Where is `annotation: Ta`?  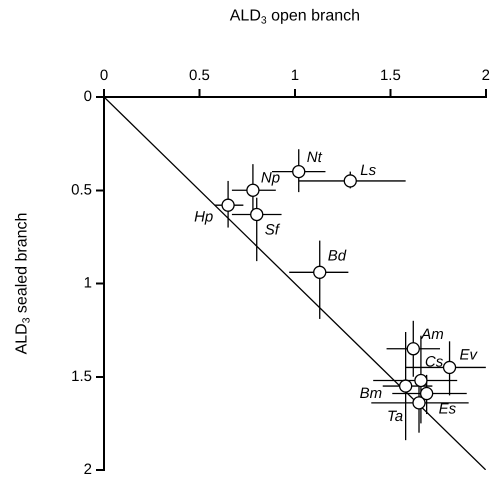 annotation: Ta is located at coordinates (395, 417).